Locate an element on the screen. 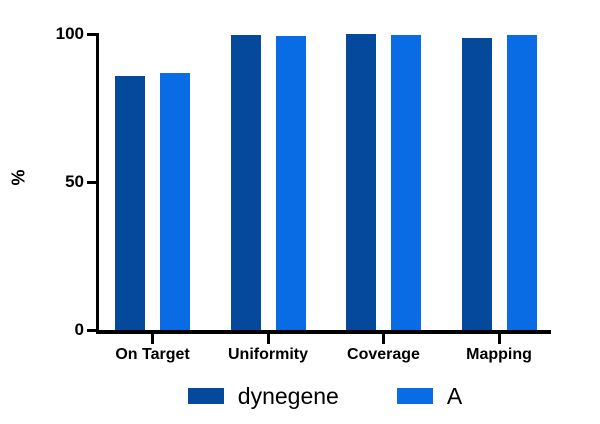 The image size is (600, 424). legend-label-a: A is located at coordinates (454, 396).